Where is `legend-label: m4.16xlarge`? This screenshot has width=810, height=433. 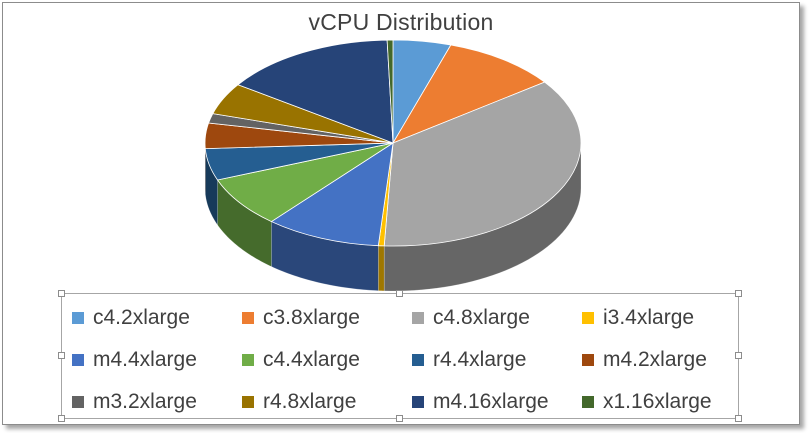
legend-label: m4.16xlarge is located at coordinates (491, 401).